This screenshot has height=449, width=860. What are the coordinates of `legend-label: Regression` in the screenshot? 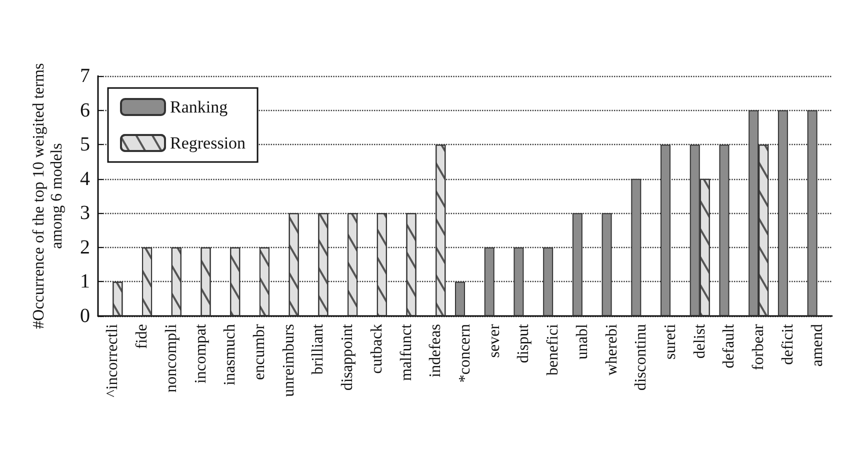 It's located at (208, 143).